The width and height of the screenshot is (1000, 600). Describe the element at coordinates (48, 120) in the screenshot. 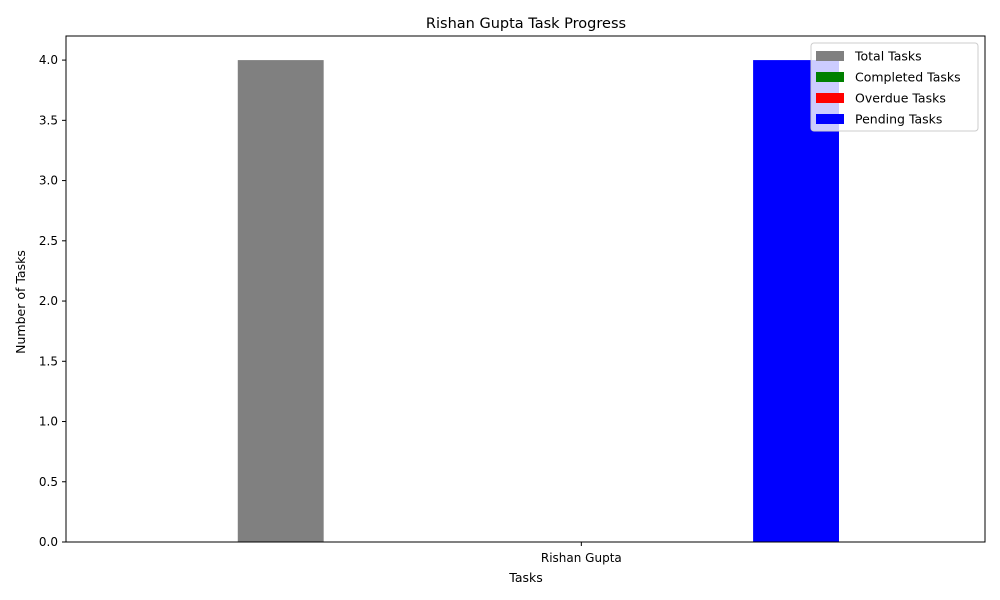

I see `y-tick-label: 3.5` at that location.